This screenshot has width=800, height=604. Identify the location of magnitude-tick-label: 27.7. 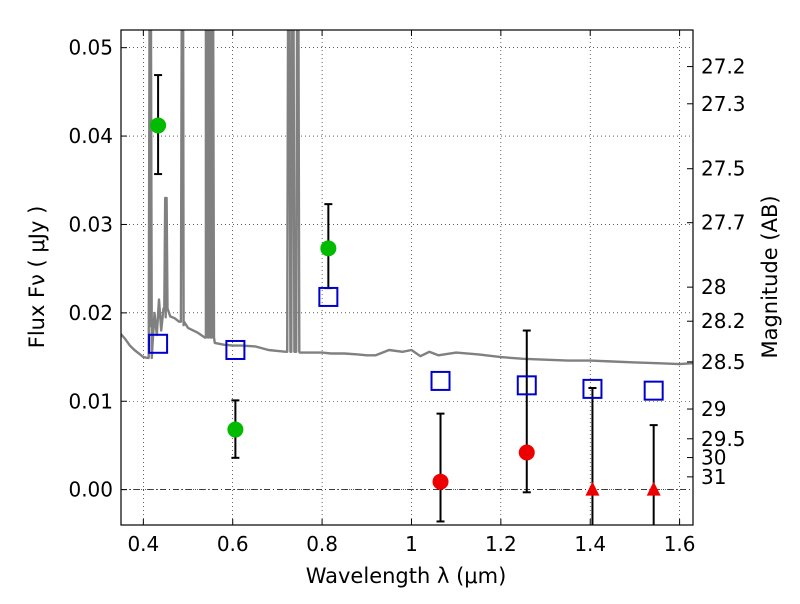
(723, 223).